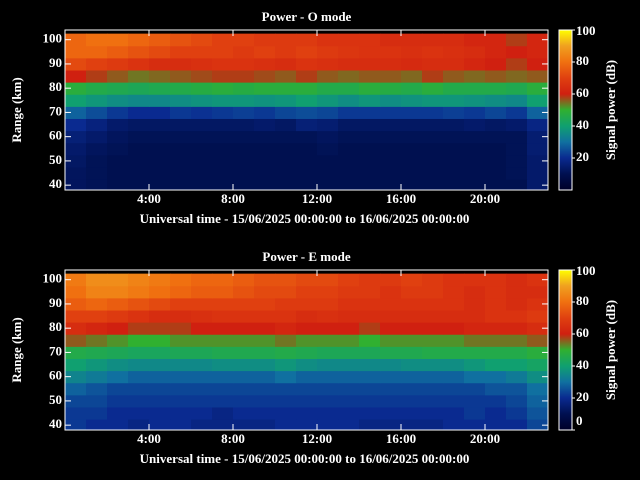 Image resolution: width=640 pixels, height=480 pixels. Describe the element at coordinates (582, 364) in the screenshot. I see `colorbar-tick-label: 40` at that location.